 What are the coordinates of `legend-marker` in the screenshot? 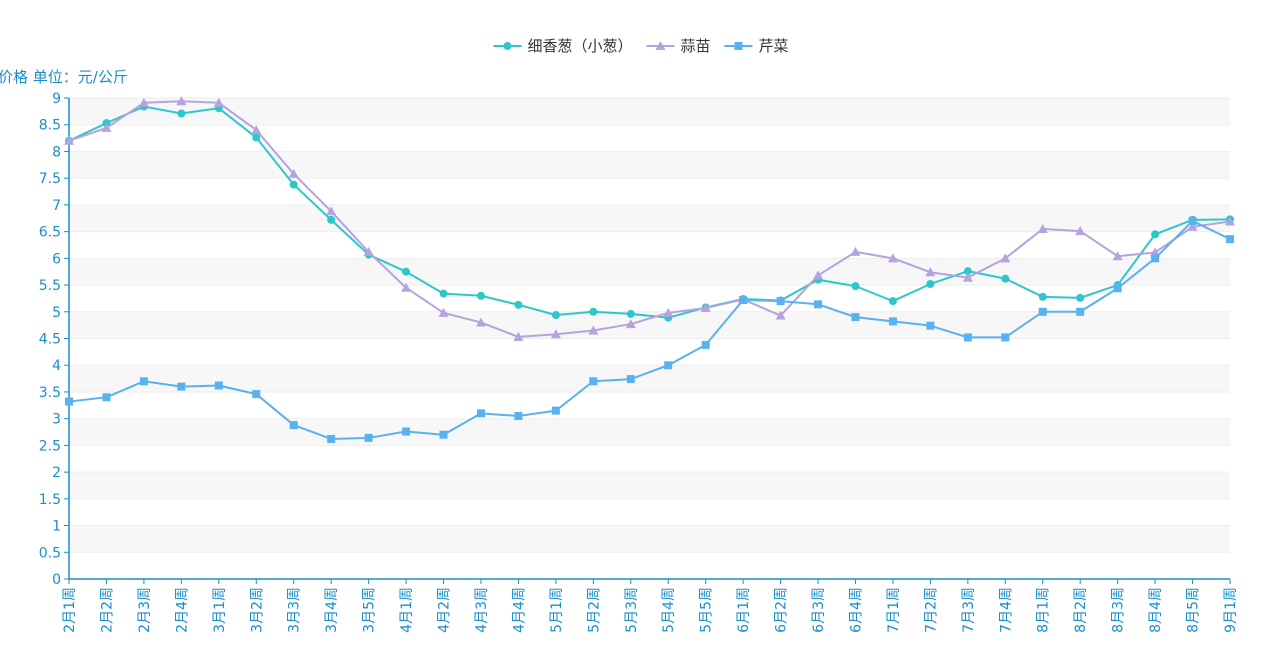 It's located at (660, 45).